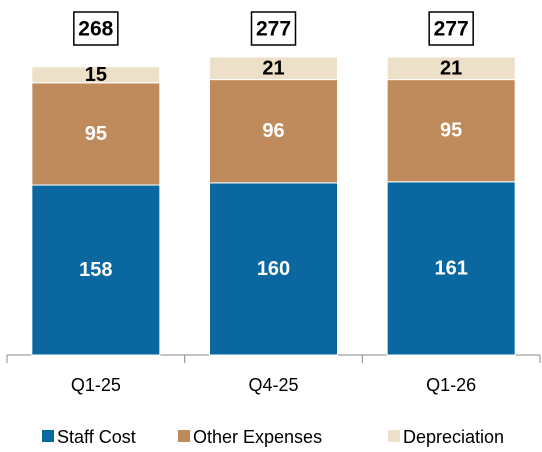 The width and height of the screenshot is (542, 452). I want to click on x-tick-label: Q1-25, so click(96, 385).